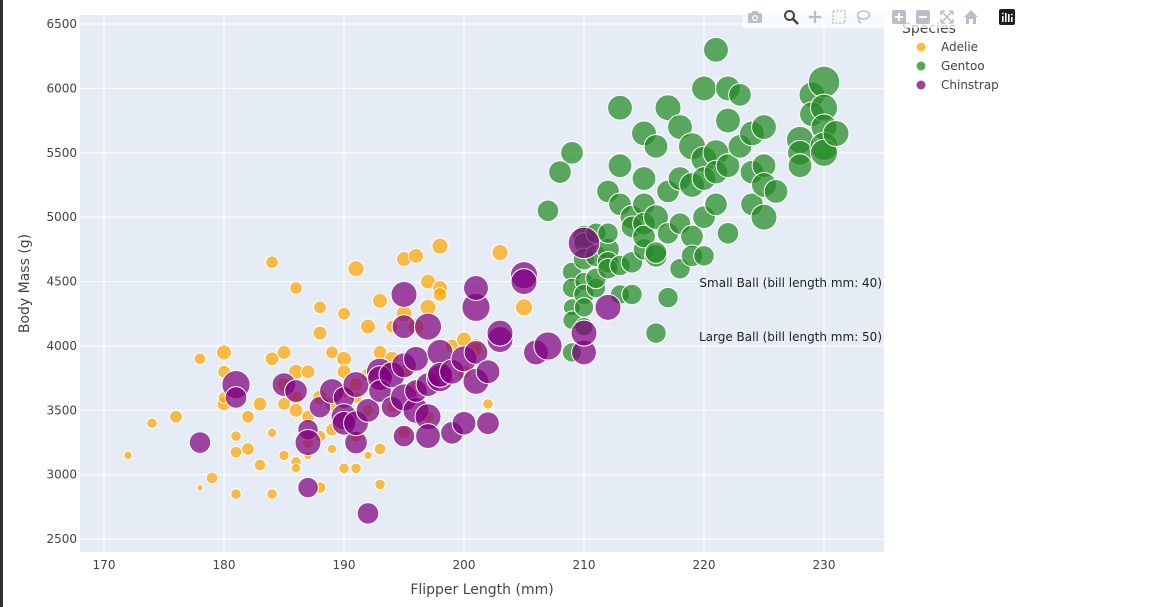 The image size is (1150, 607). I want to click on reset-axes-icon, so click(971, 17).